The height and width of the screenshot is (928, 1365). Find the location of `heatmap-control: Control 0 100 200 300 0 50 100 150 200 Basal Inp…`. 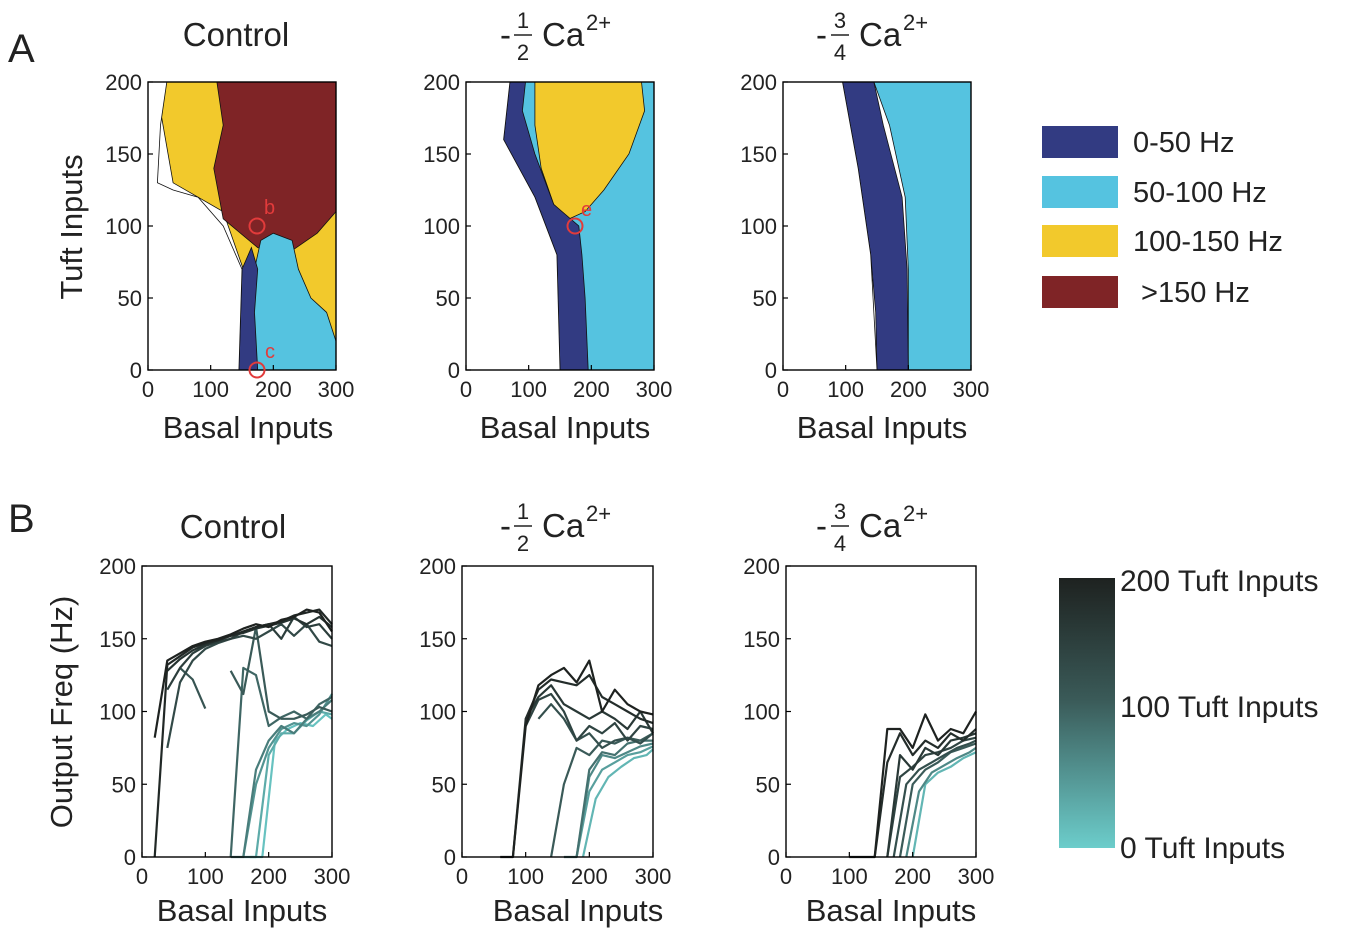

heatmap-control: Control 0 100 200 300 0 50 100 150 200 Basal Inp… is located at coordinates (204, 230).